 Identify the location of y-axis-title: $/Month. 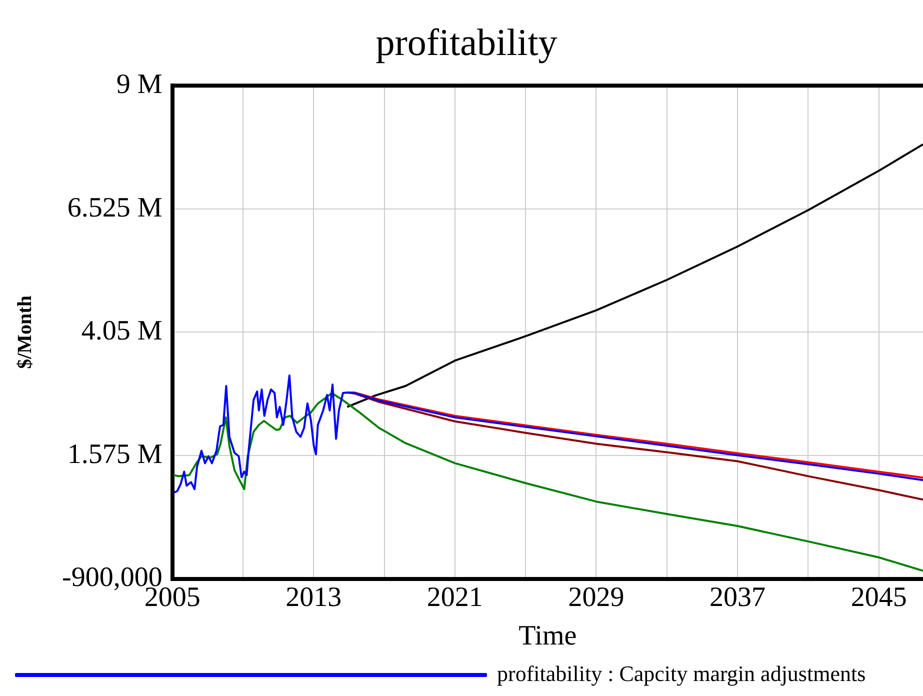
(25, 332).